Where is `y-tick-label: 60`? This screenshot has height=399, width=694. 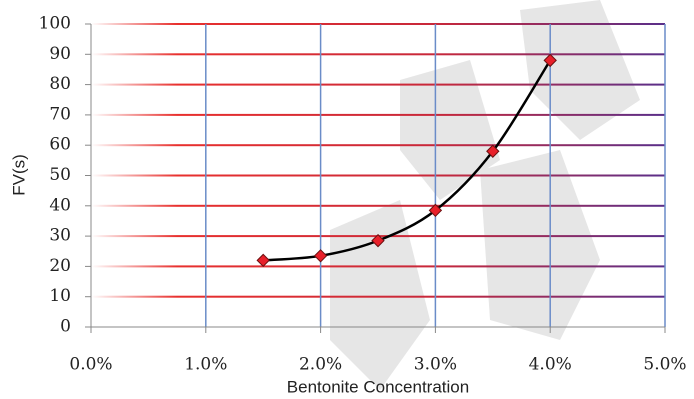 y-tick-label: 60 is located at coordinates (60, 145).